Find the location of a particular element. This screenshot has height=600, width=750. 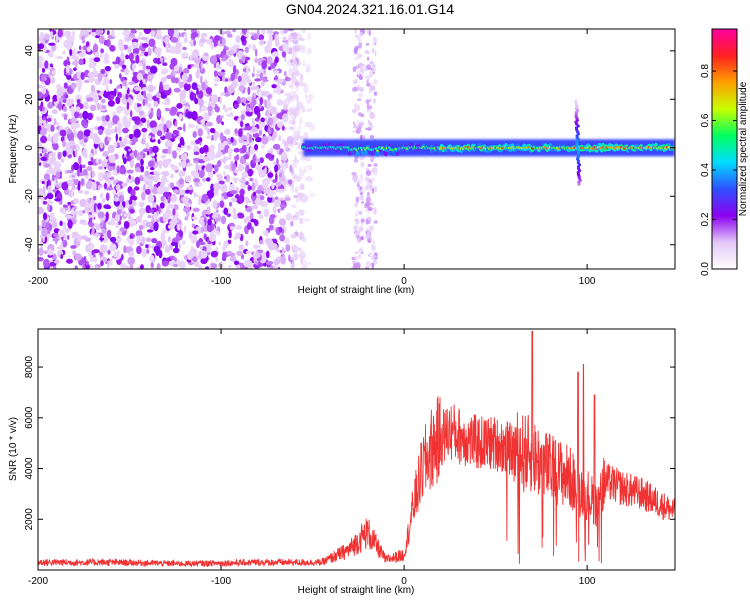

y-tick-label: 40 is located at coordinates (29, 51).